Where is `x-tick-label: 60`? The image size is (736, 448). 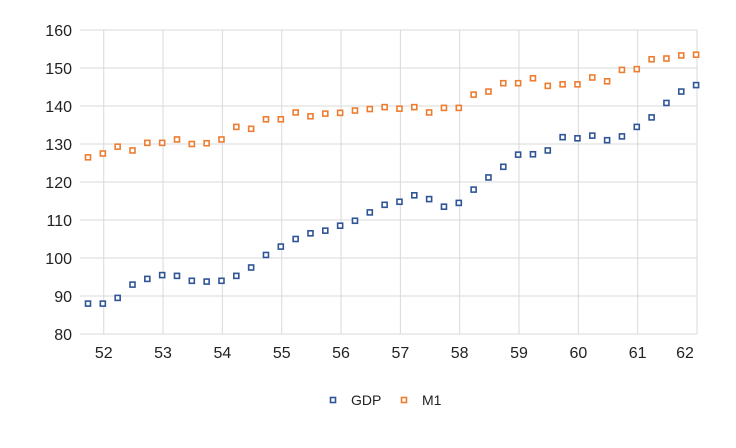
x-tick-label: 60 is located at coordinates (578, 353).